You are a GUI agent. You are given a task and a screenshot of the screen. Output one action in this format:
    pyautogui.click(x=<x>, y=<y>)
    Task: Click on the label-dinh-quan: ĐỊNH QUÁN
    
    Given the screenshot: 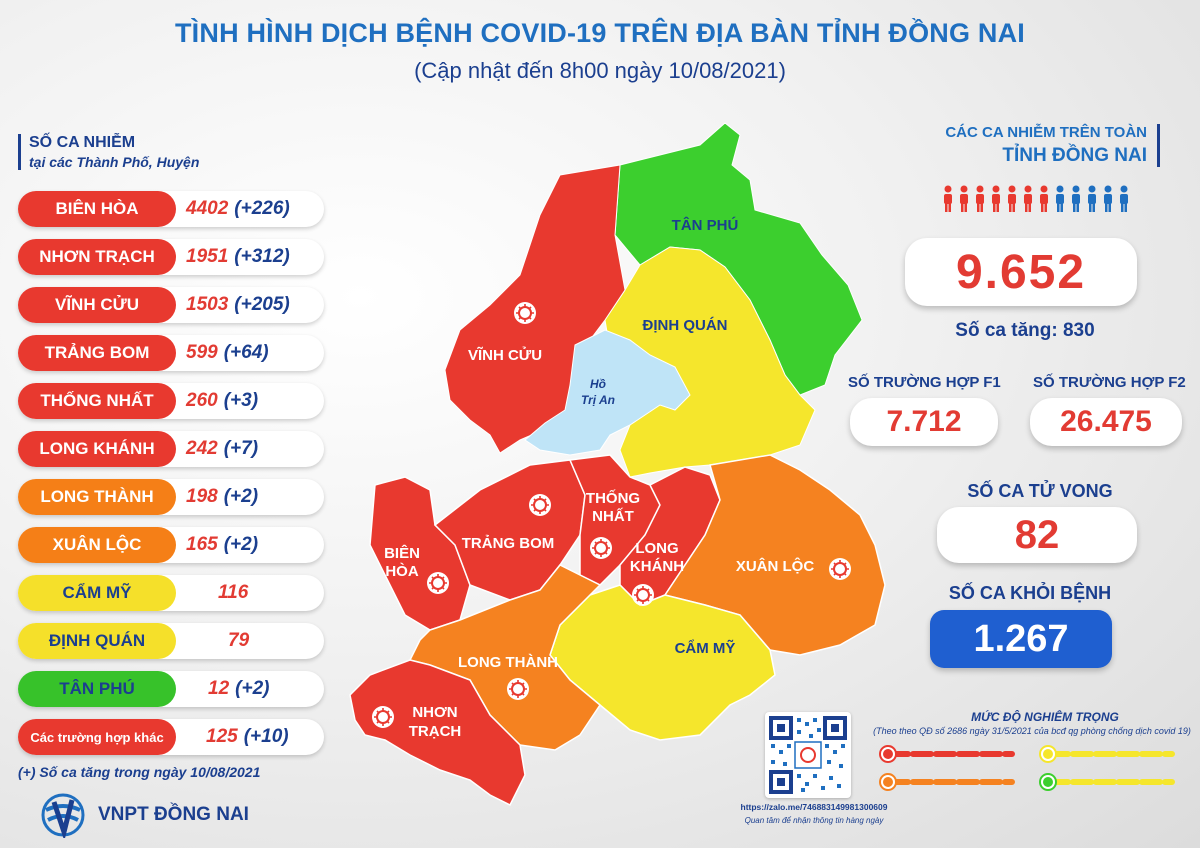 What is the action you would take?
    pyautogui.click(x=685, y=325)
    